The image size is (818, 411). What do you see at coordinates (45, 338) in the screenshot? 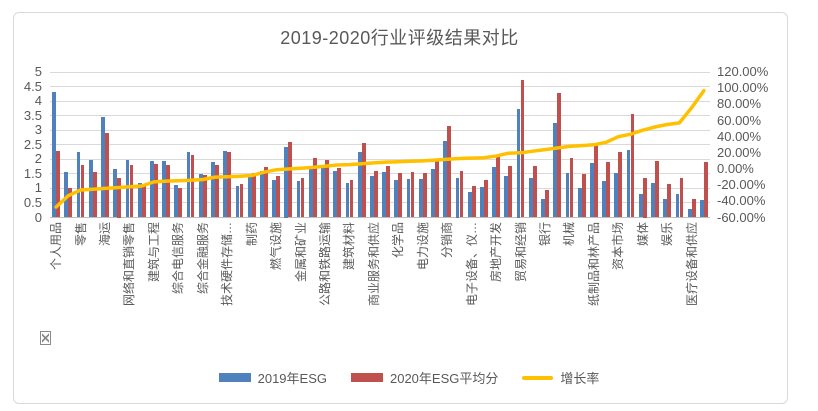
I see `broken-image-icon` at bounding box center [45, 338].